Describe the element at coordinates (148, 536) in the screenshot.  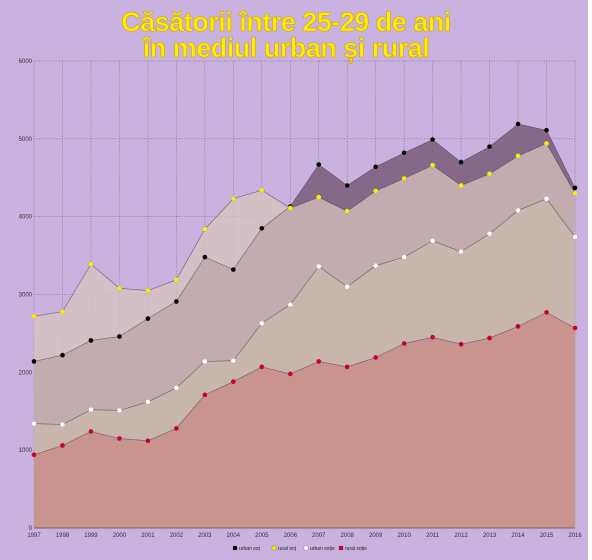
I see `x-tick-label: 2001` at that location.